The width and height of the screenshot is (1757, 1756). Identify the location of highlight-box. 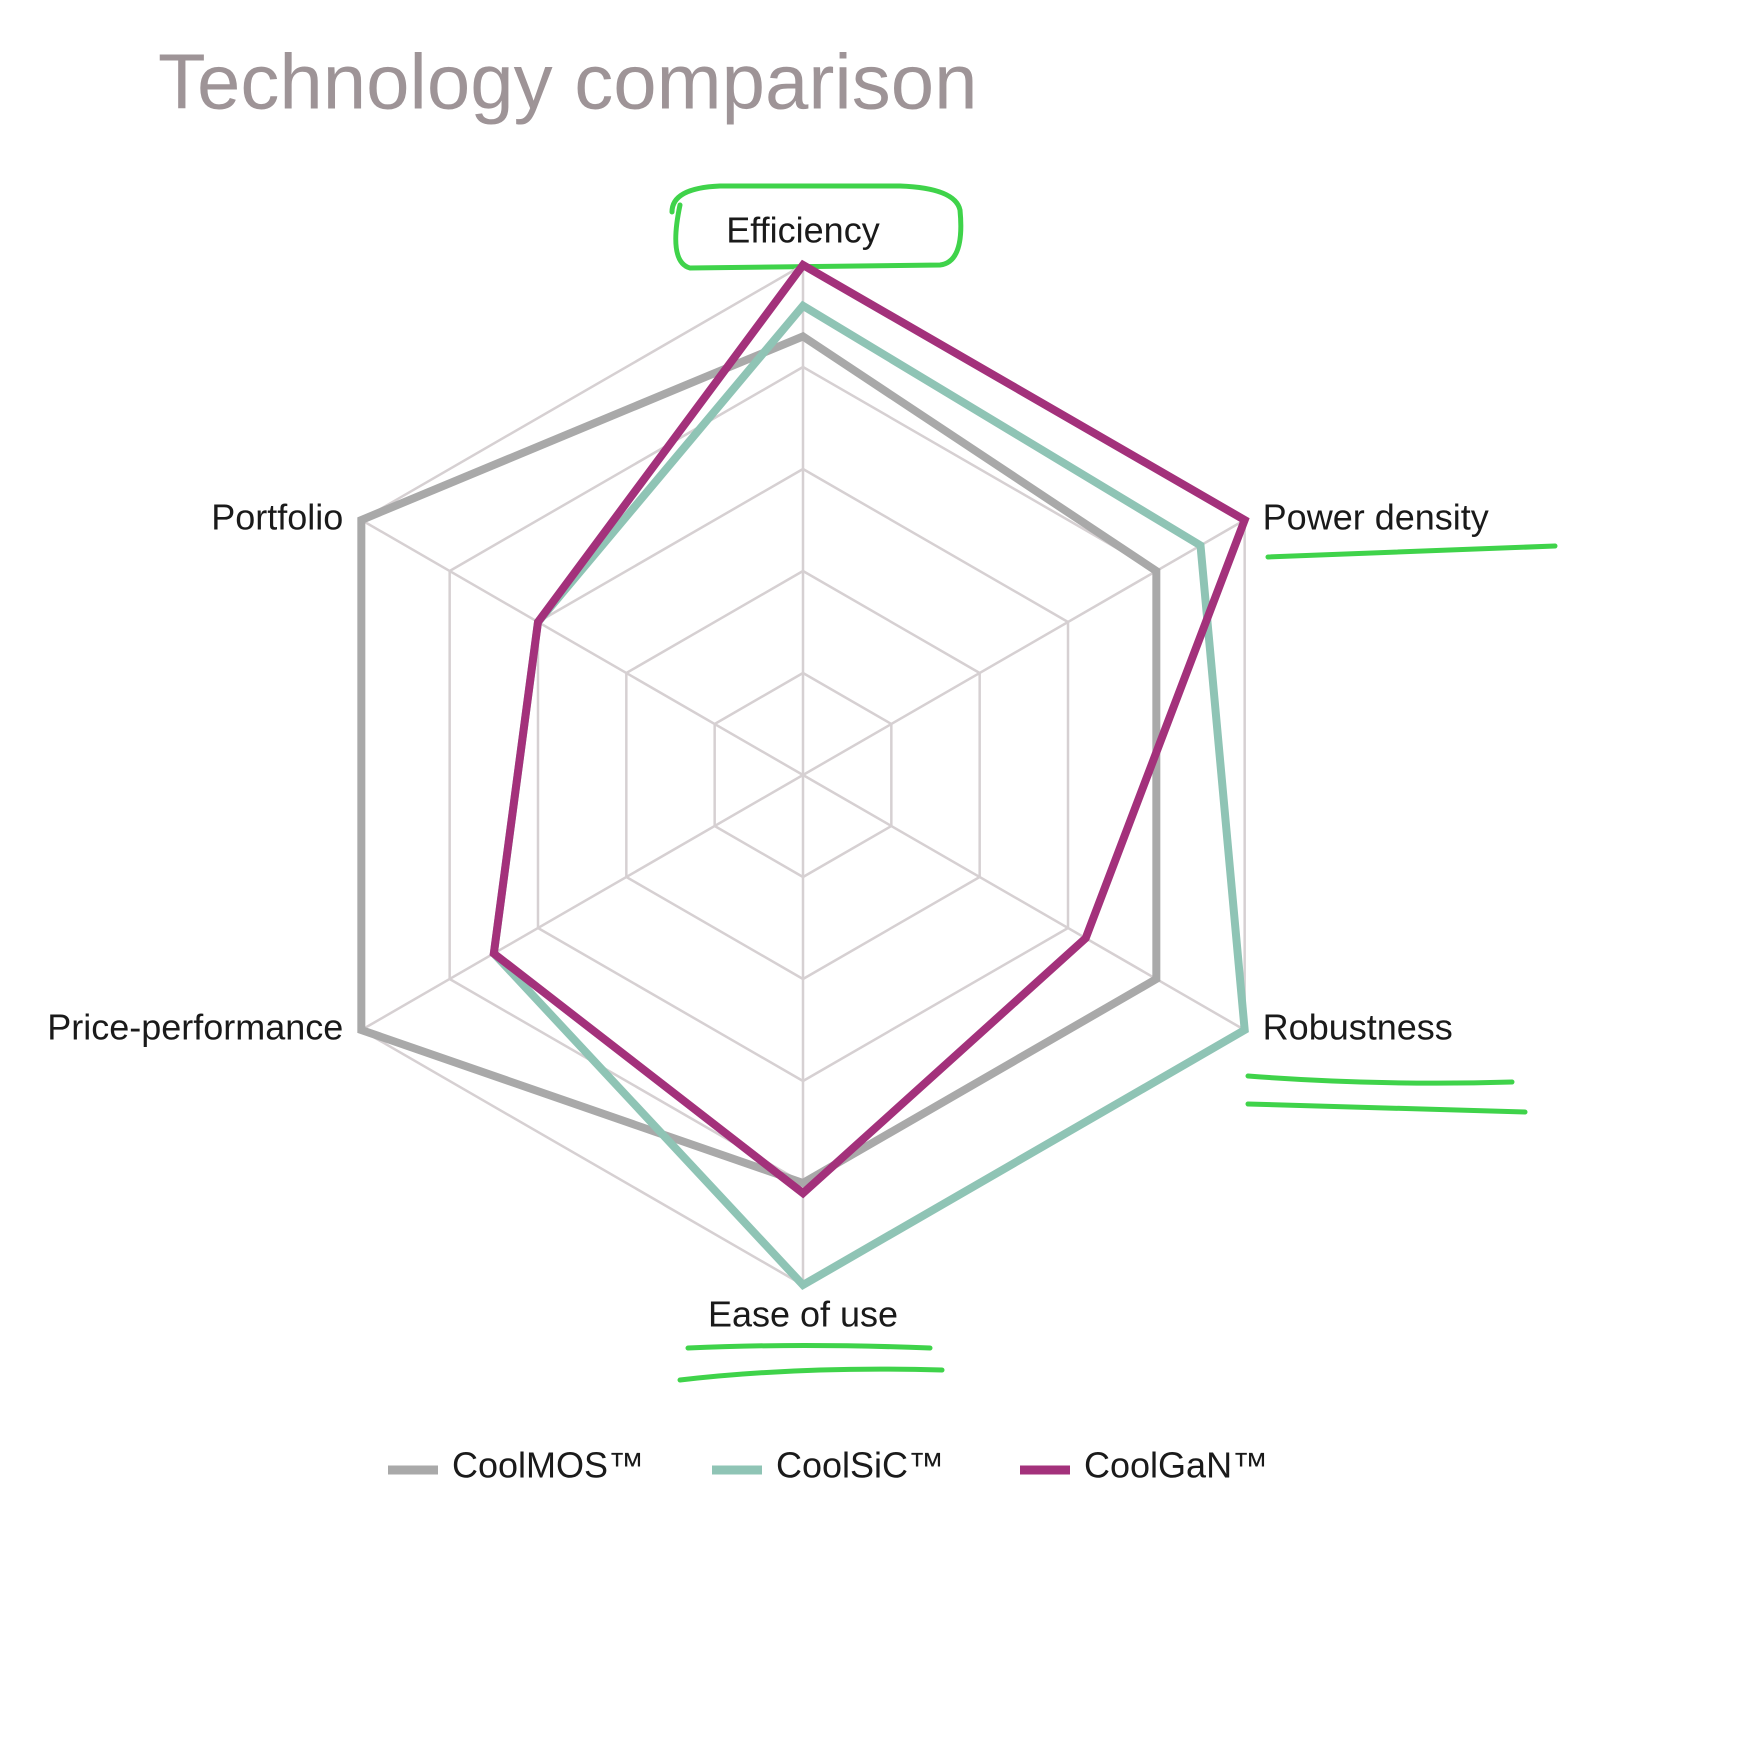
(816, 227).